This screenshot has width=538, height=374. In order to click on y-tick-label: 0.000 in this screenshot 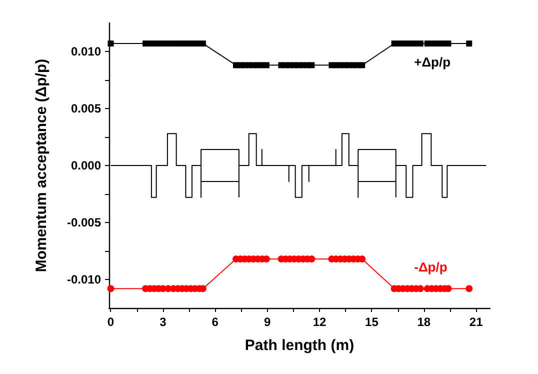, I will do `click(86, 165)`.